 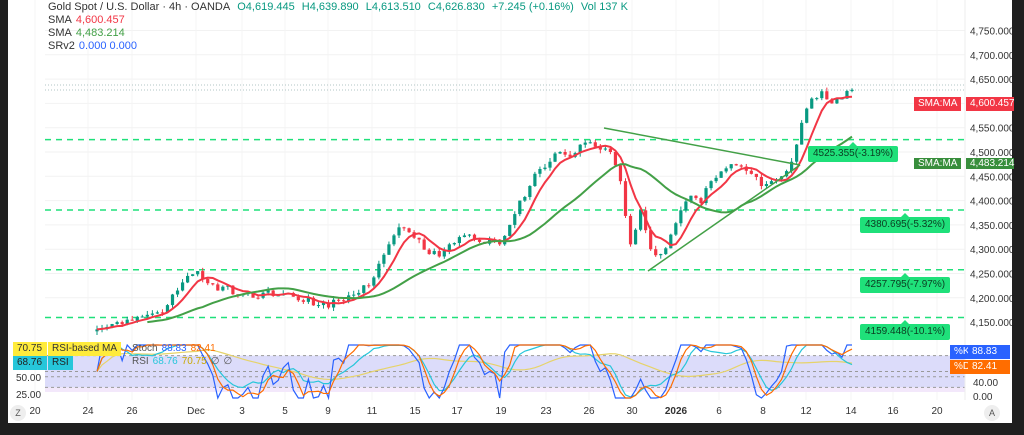 What do you see at coordinates (724, 218) in the screenshot?
I see `trendline-lower` at bounding box center [724, 218].